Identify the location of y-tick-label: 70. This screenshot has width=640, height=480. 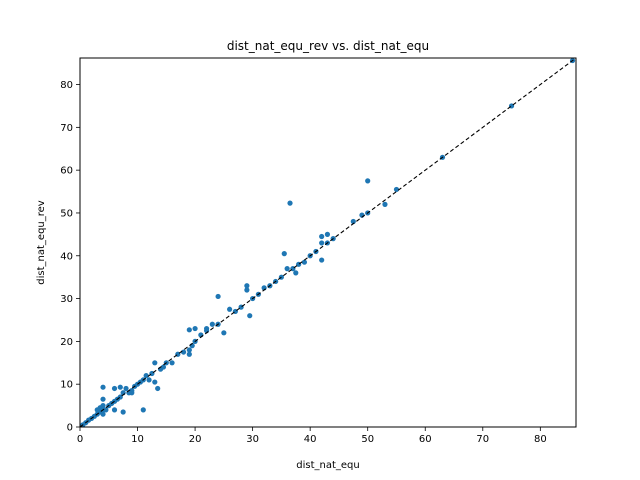
(66, 128).